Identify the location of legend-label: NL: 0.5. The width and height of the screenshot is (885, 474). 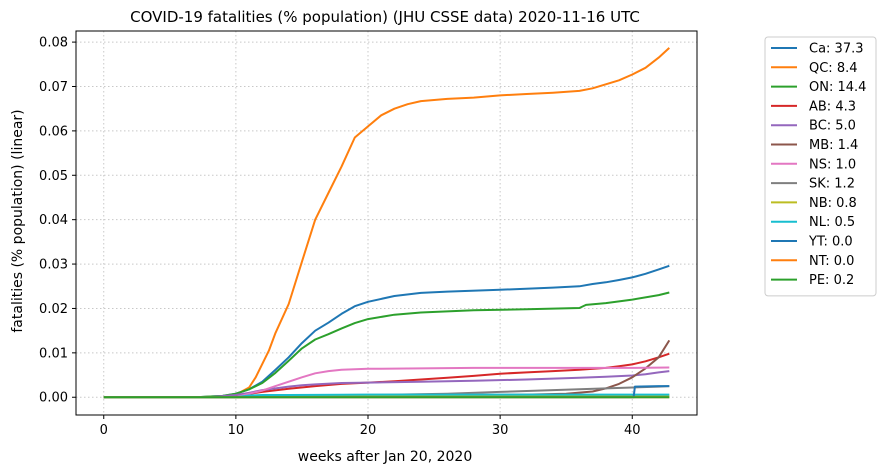
(832, 222).